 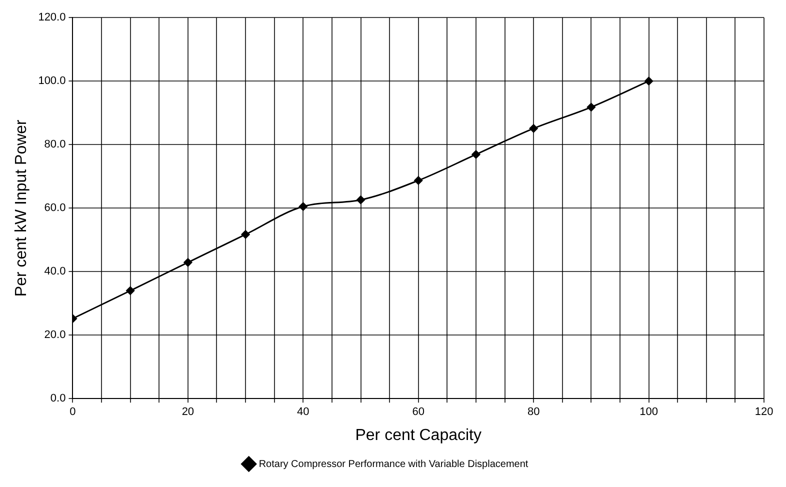 I want to click on x-tick-label: 80, so click(x=533, y=412).